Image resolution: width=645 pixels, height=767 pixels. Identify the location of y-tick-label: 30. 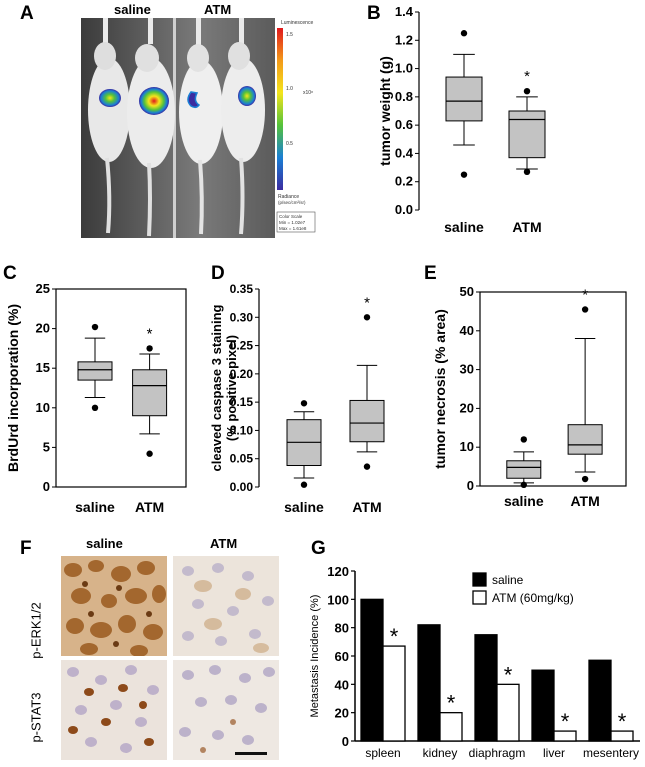
(467, 369).